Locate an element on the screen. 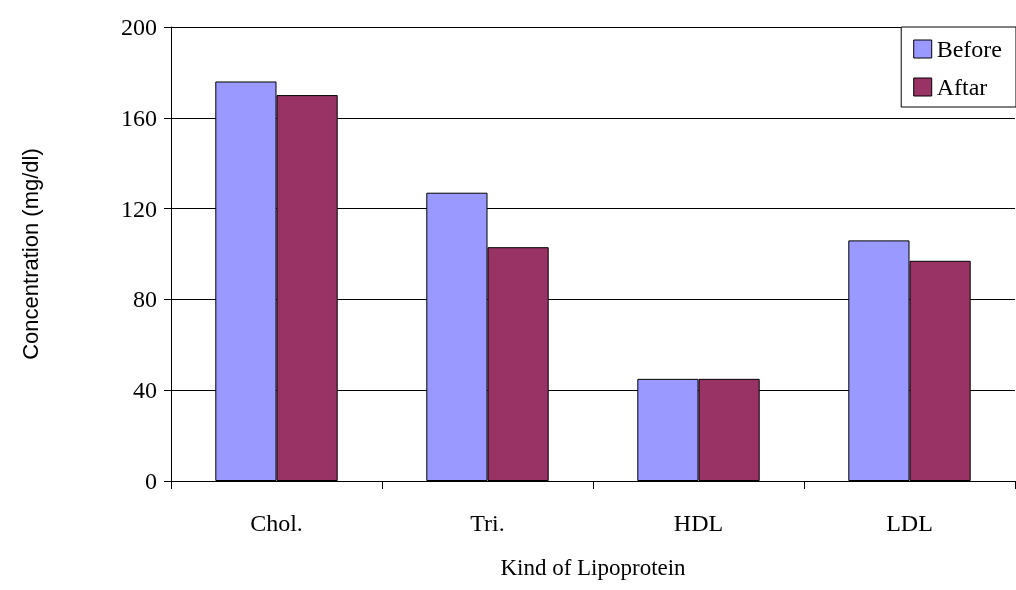 The width and height of the screenshot is (1016, 590). legend-label: Aftar is located at coordinates (962, 87).